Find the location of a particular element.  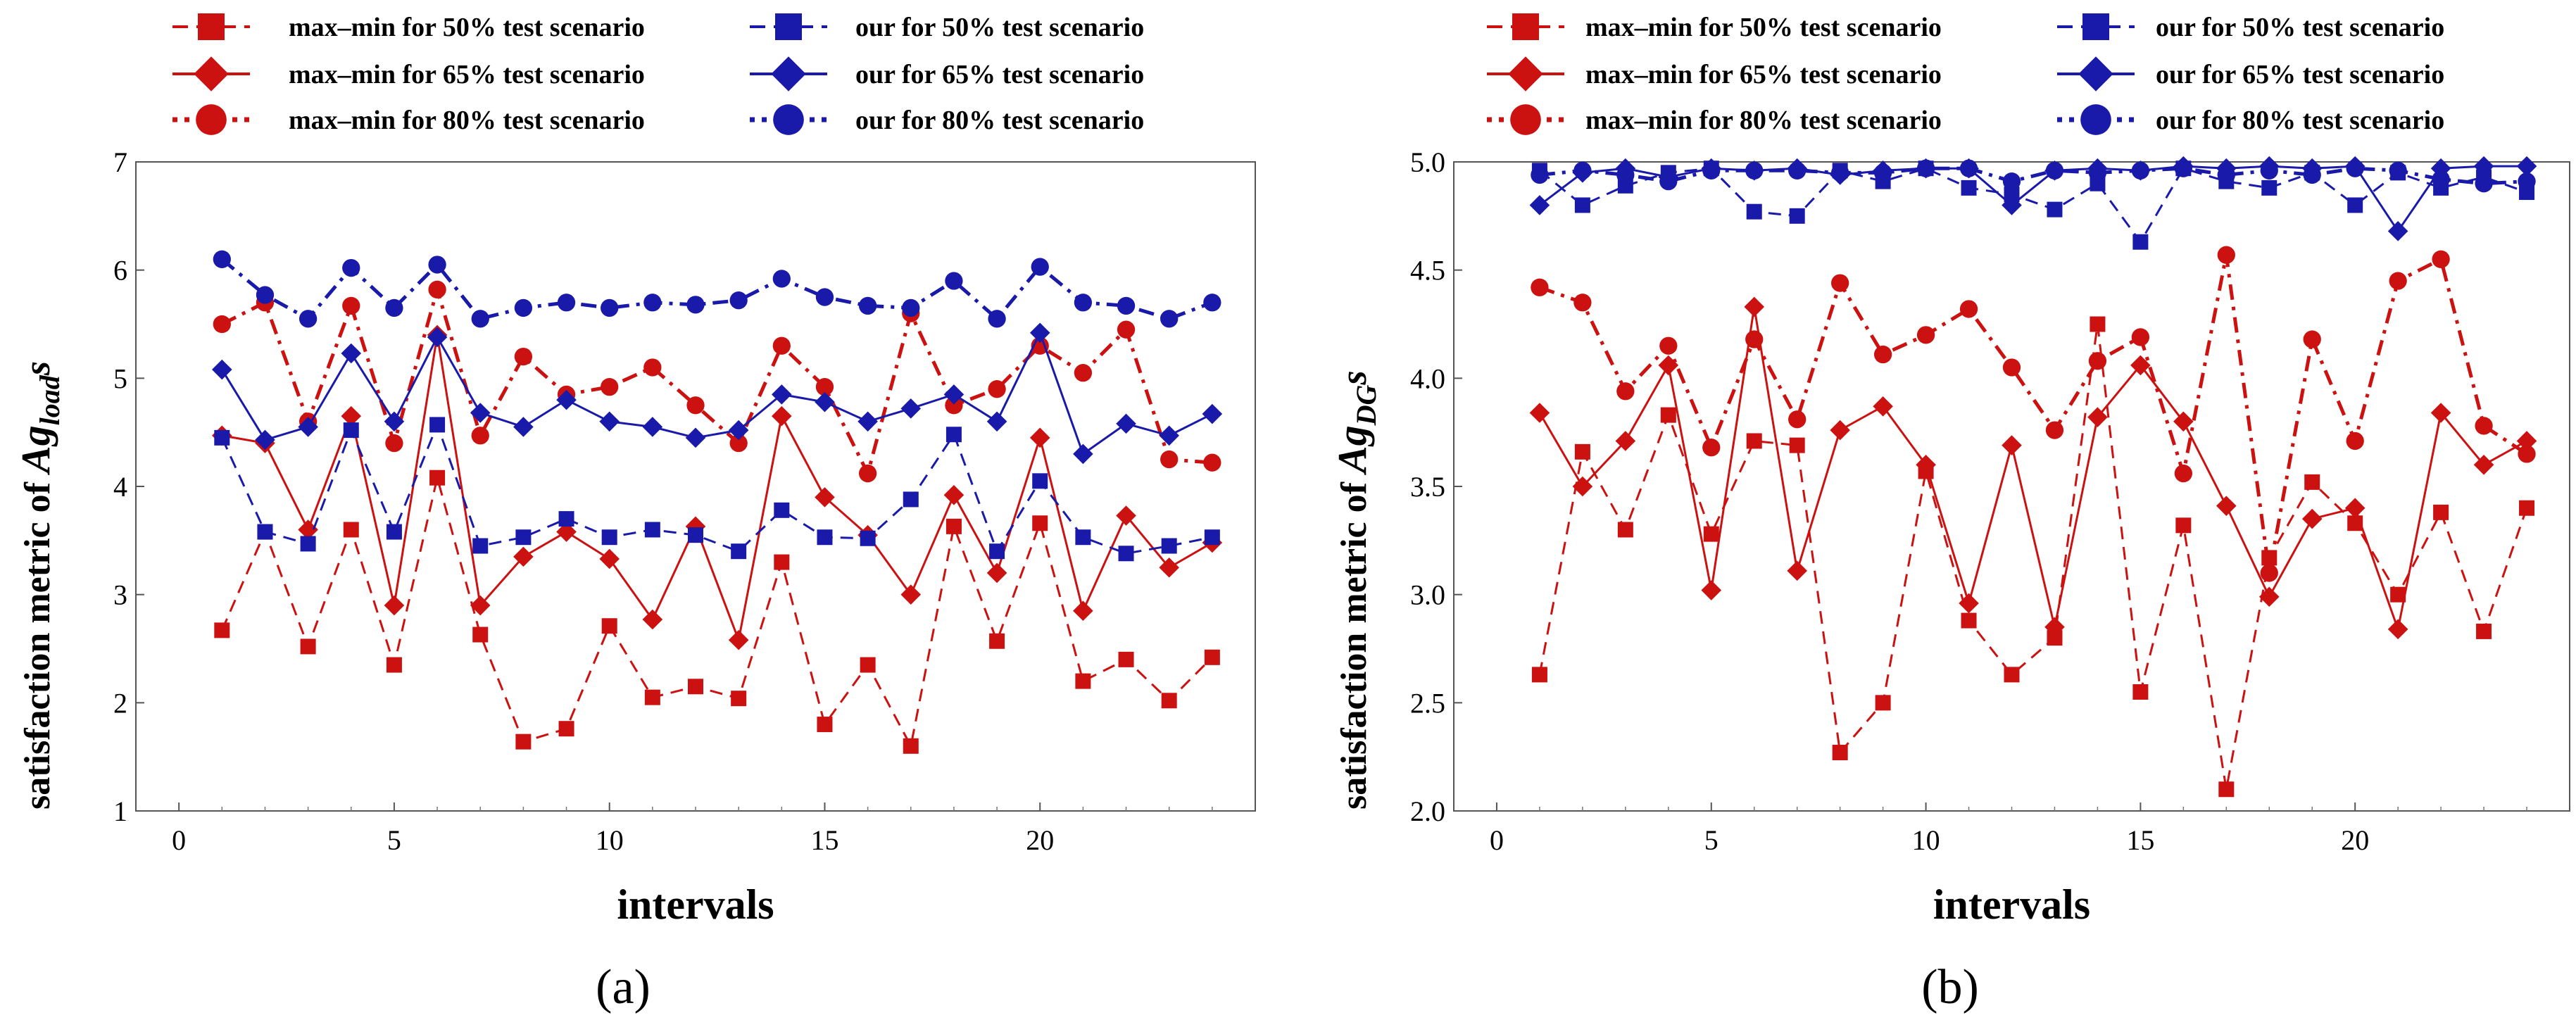

legend-item: max–min for 50% test scenario is located at coordinates (1714, 28).